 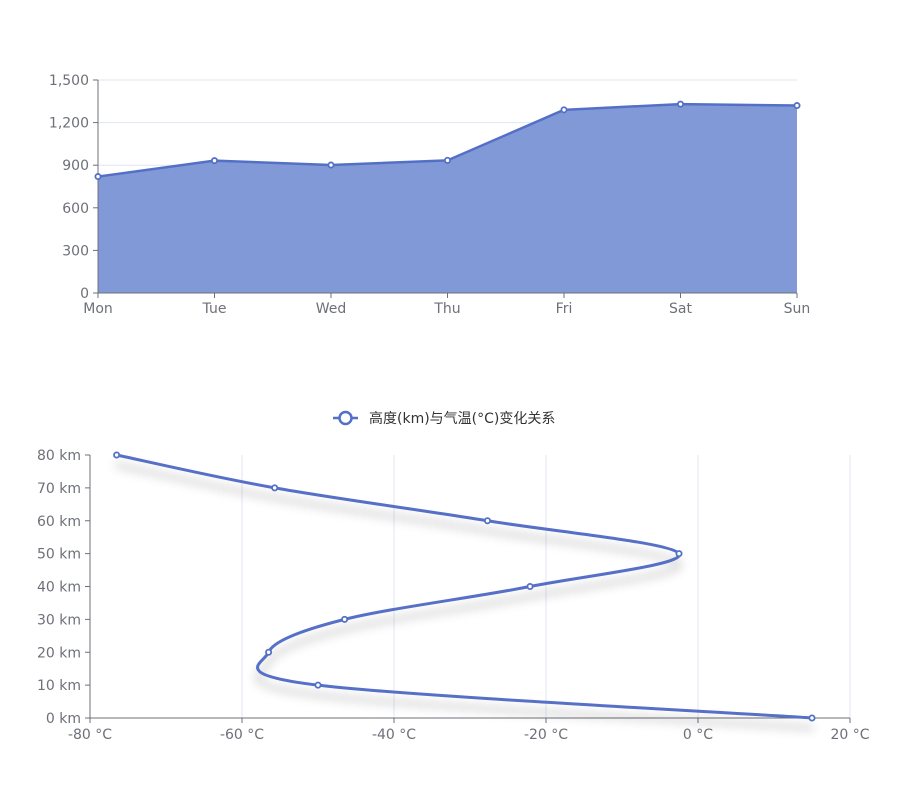 I want to click on y-tick-label: 30 km, so click(x=59, y=620).